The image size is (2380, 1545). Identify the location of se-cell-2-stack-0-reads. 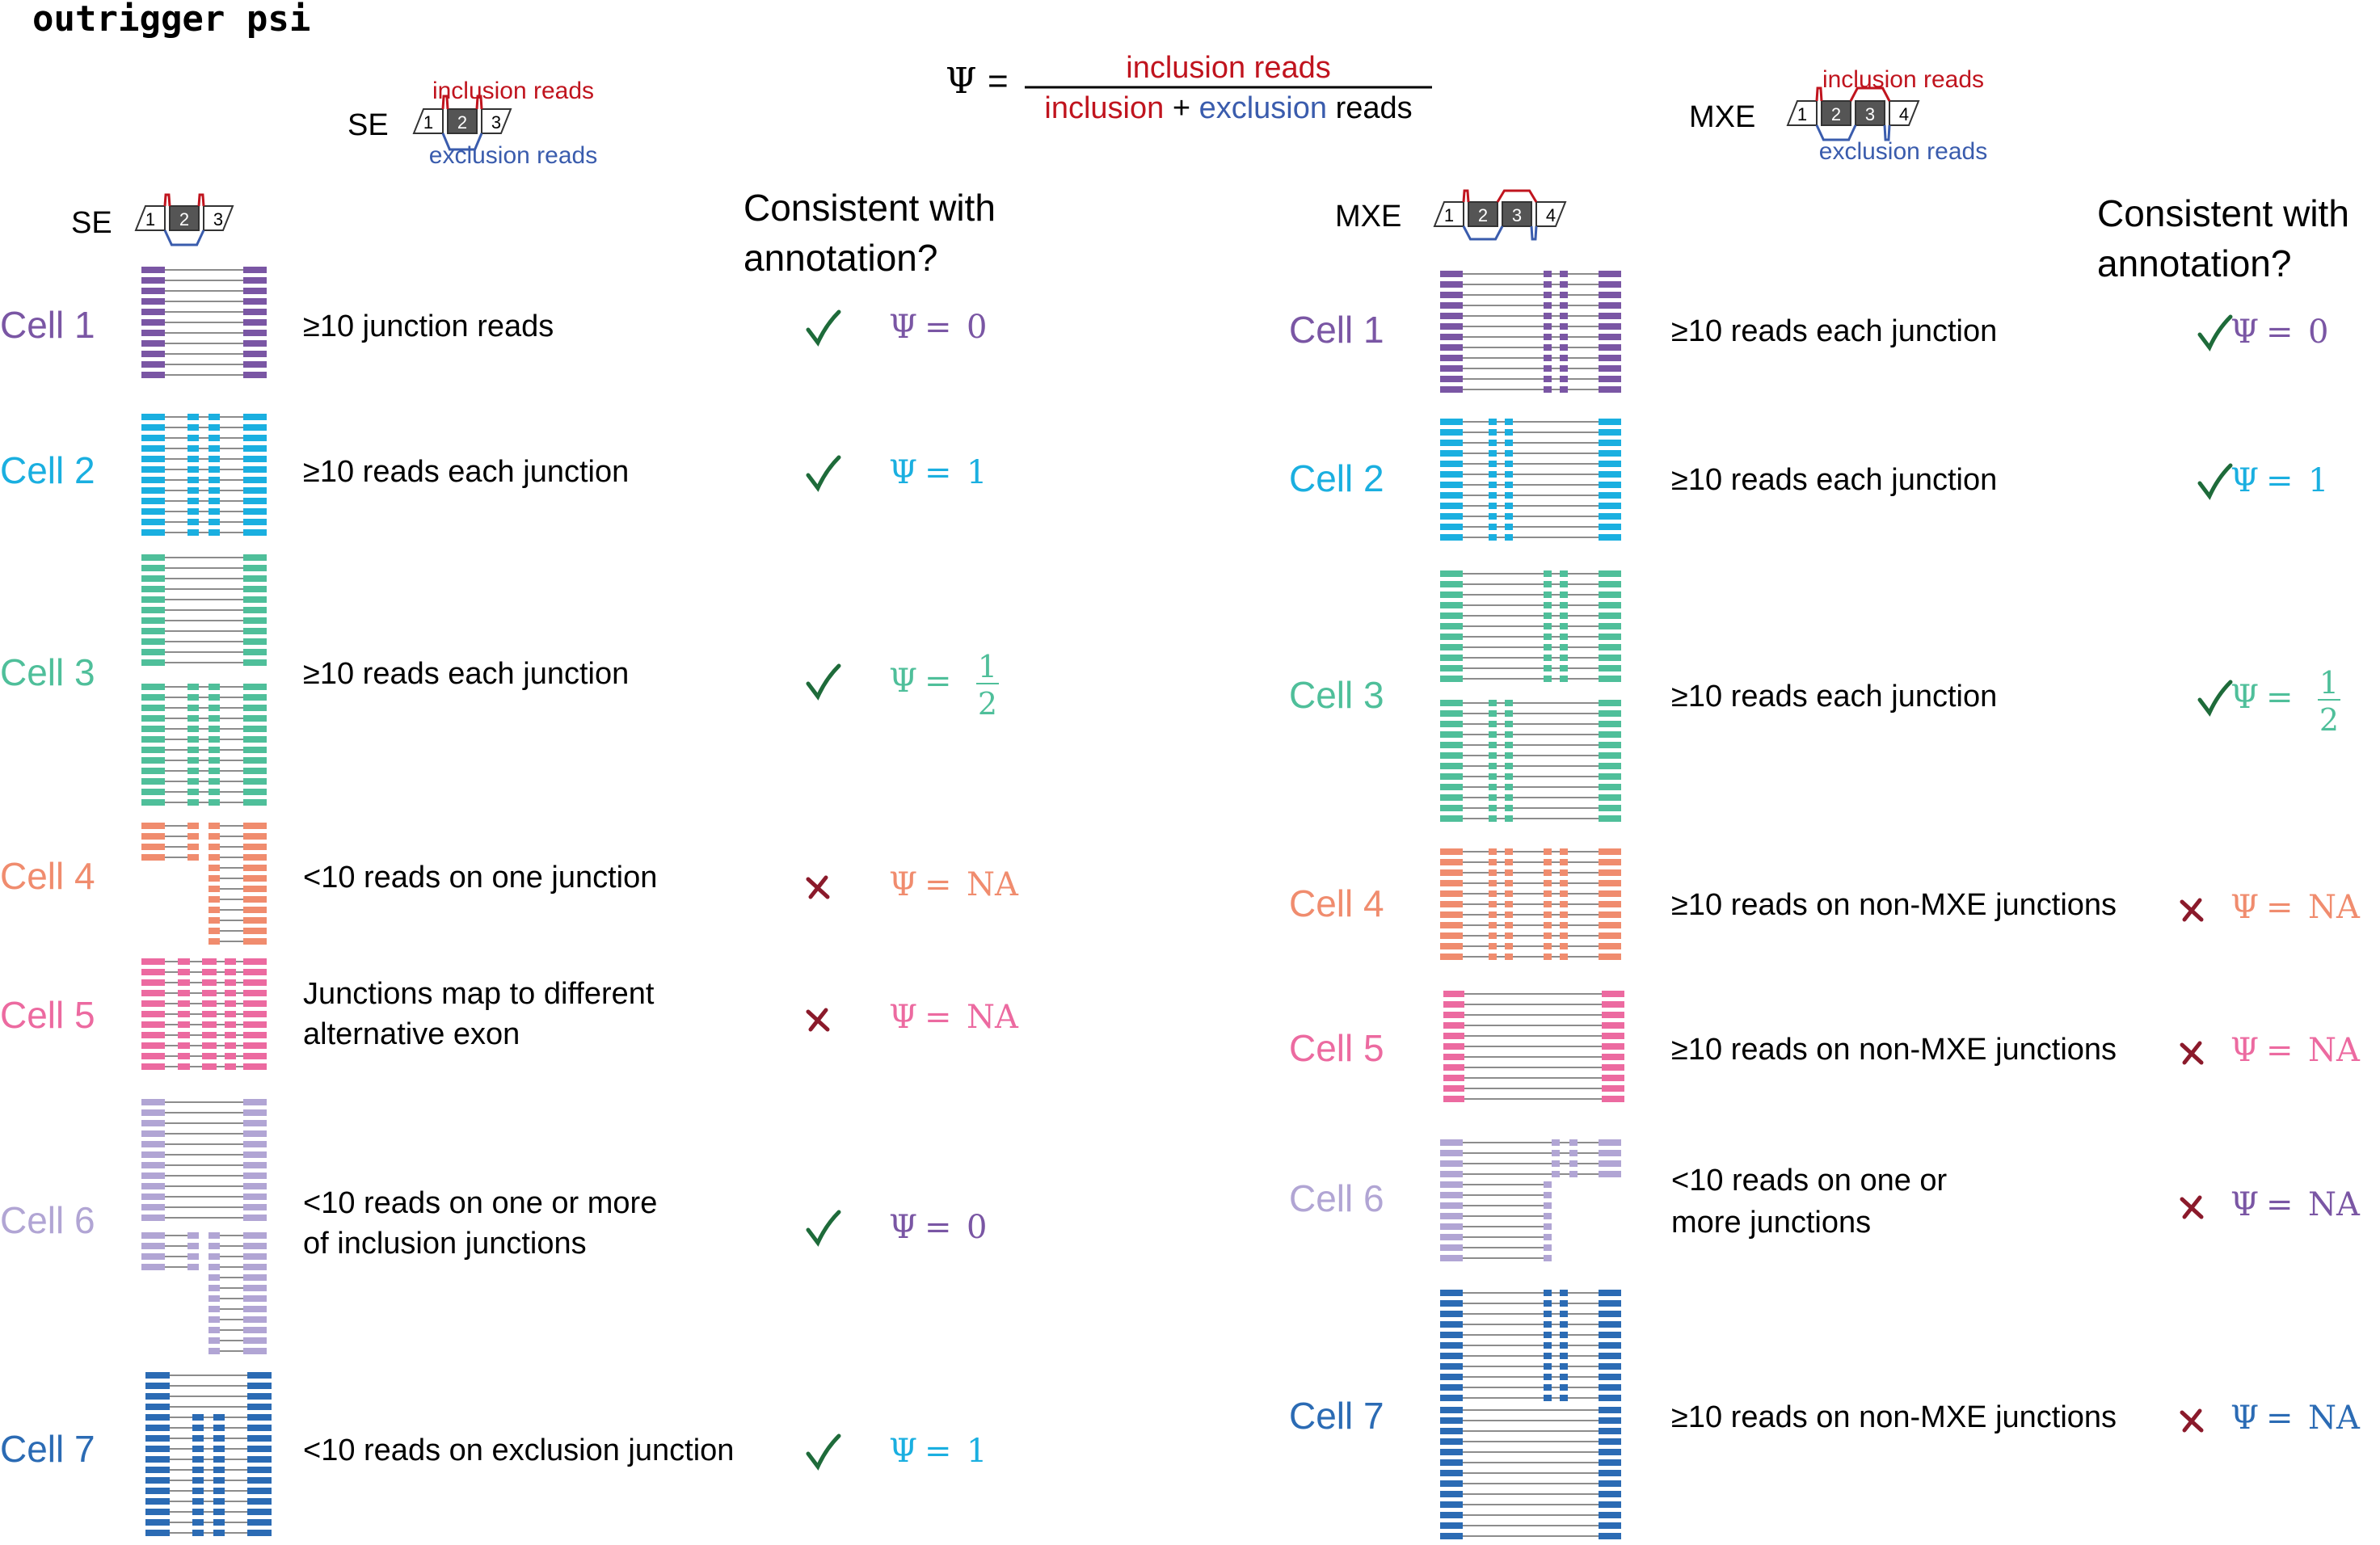
(204, 475).